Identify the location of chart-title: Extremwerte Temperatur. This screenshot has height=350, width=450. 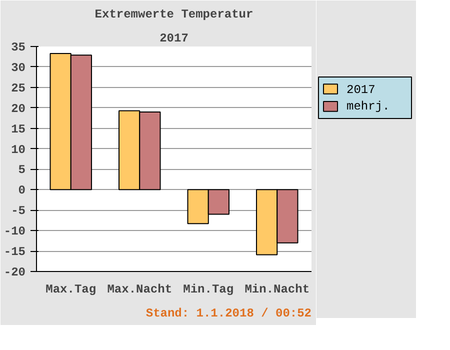
(174, 15).